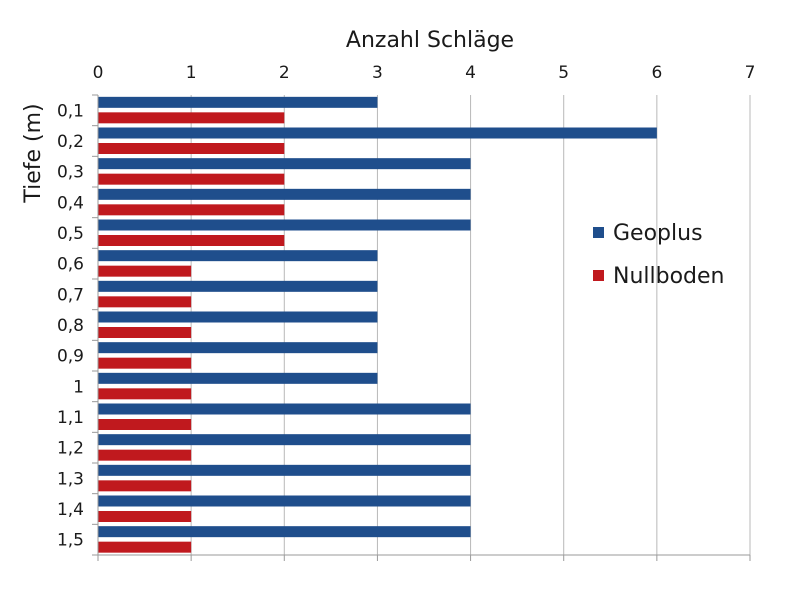 This screenshot has height=591, width=788. What do you see at coordinates (70, 510) in the screenshot?
I see `y-tick-label: 1,4` at bounding box center [70, 510].